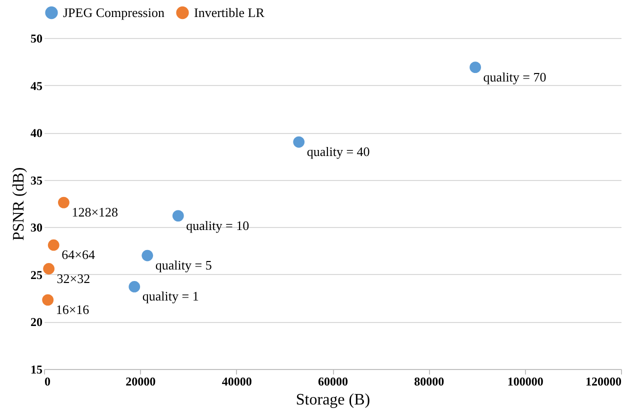 The height and width of the screenshot is (412, 637). I want to click on x-tick-label: 0, so click(47, 381).